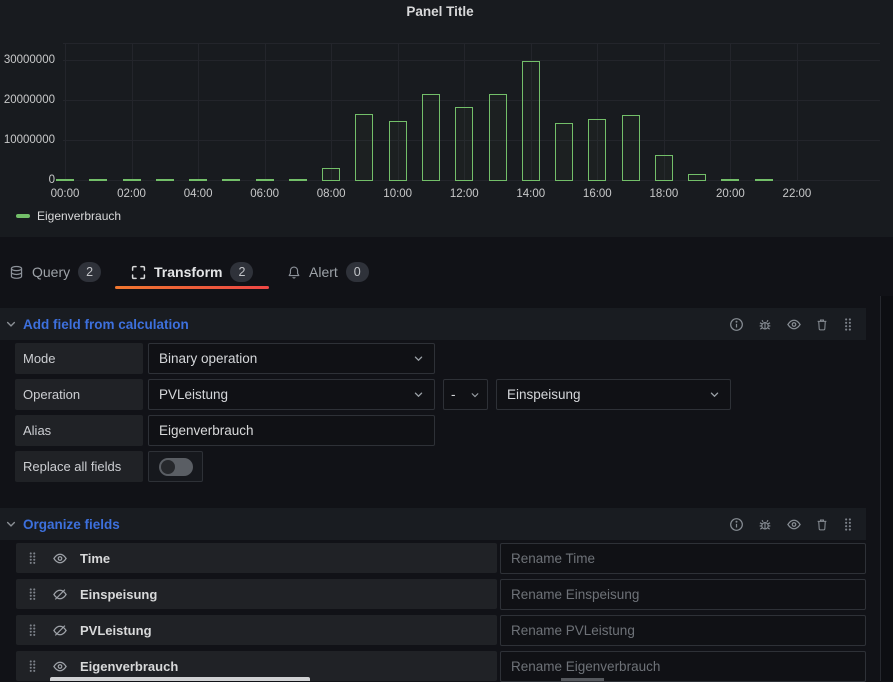  I want to click on bottom-scrollbar-thumb, so click(582, 679).